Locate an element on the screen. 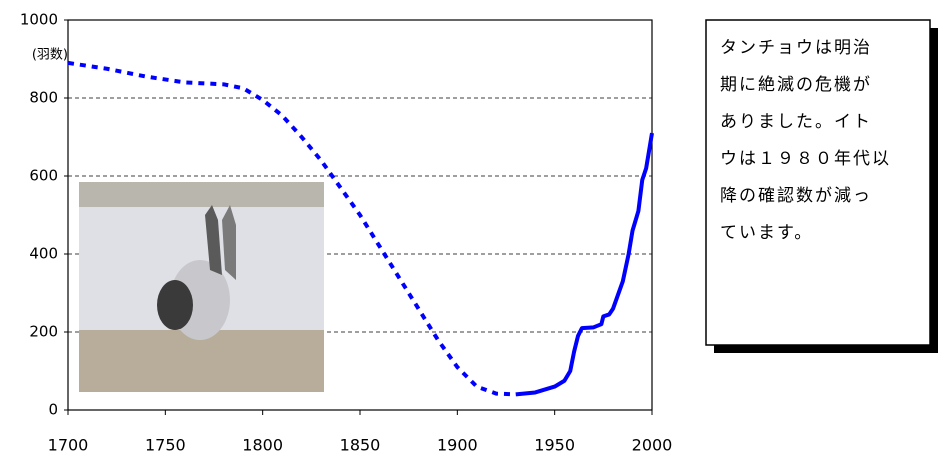  x-tick-label: 1900 is located at coordinates (457, 445).